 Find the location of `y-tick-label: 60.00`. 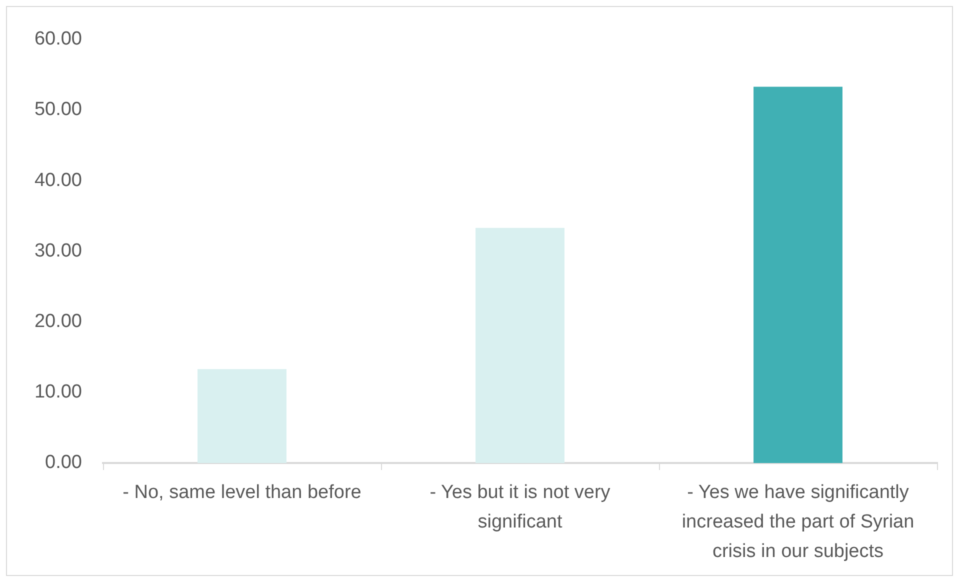

y-tick-label: 60.00 is located at coordinates (58, 39).